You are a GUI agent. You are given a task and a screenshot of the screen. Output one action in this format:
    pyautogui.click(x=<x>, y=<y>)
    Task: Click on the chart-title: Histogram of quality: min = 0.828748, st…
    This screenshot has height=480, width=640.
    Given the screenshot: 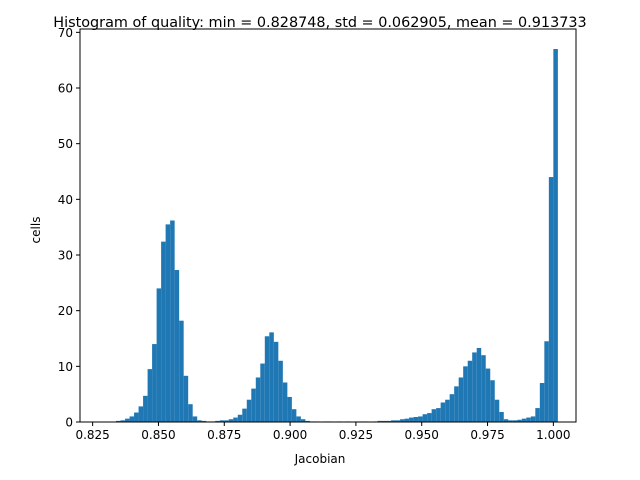 What is the action you would take?
    pyautogui.click(x=319, y=23)
    